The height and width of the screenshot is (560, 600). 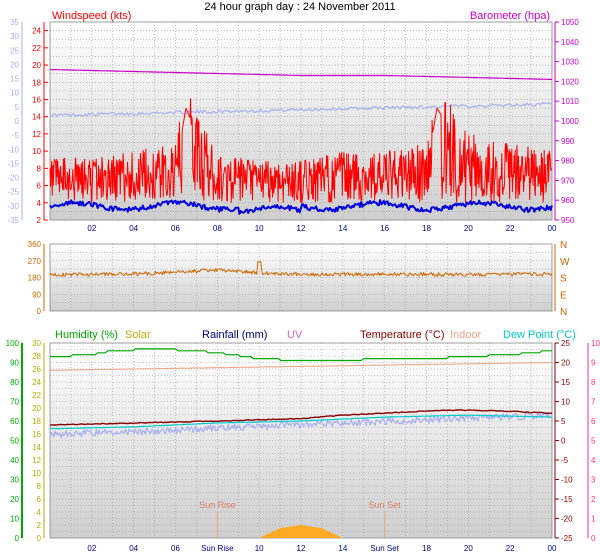 I want to click on temperature-panel-legend: Solar, so click(x=138, y=335).